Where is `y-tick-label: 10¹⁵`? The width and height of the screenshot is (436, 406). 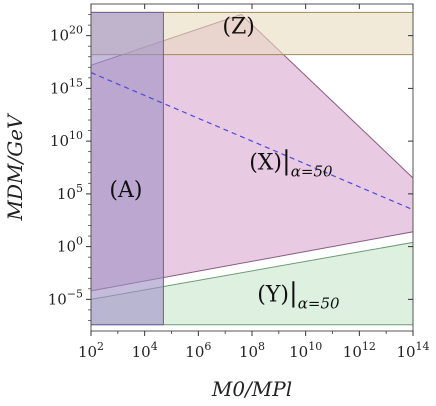
y-tick-label: 10¹⁵ is located at coordinates (66, 86).